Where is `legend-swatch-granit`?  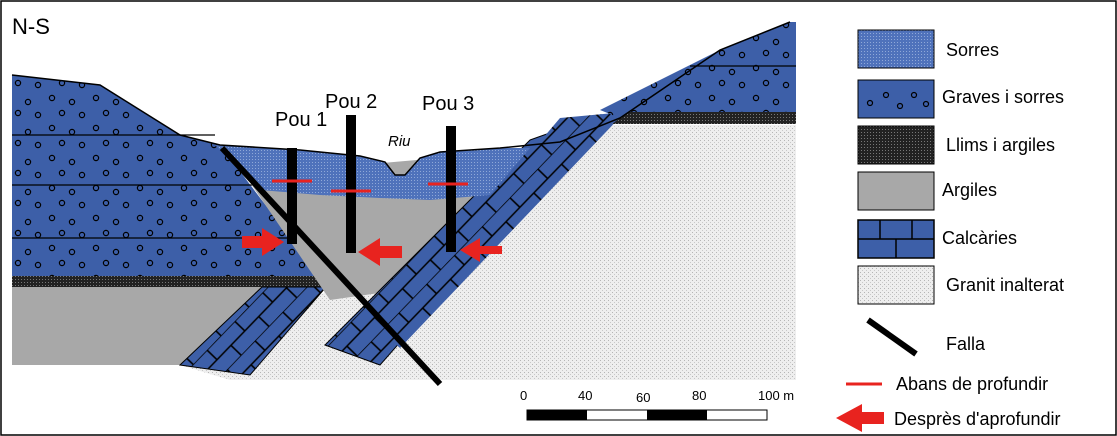
legend-swatch-granit is located at coordinates (896, 285).